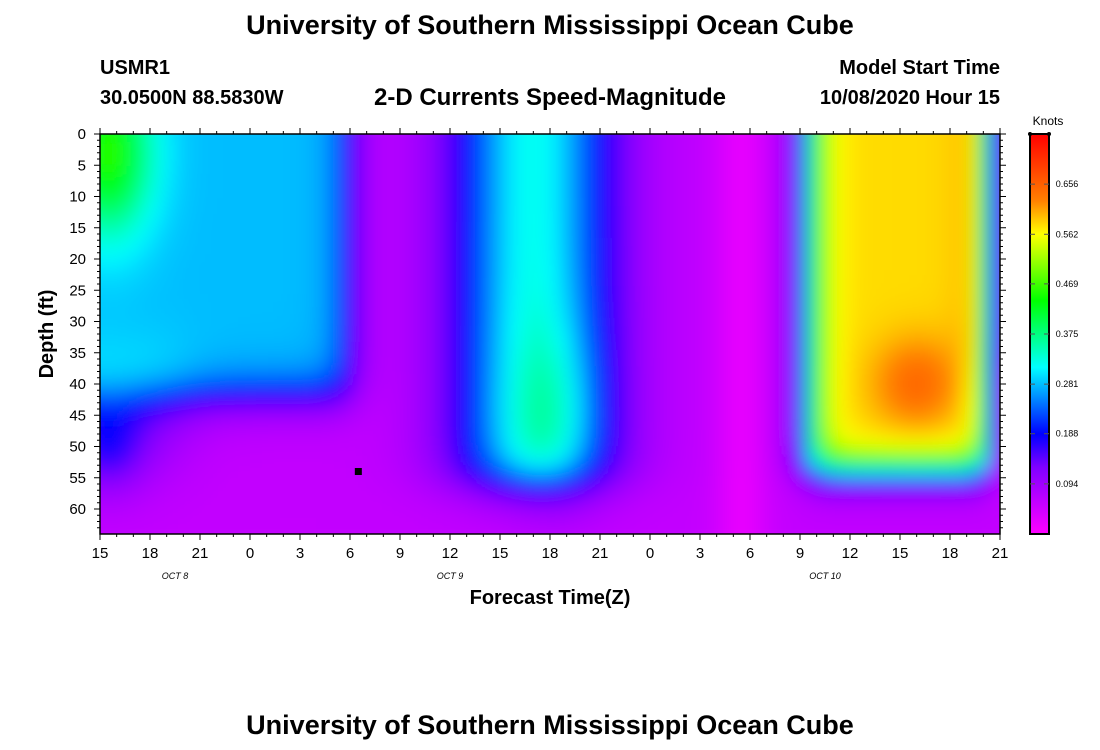 The image size is (1100, 750). I want to click on x-tick-label: 15, so click(500, 553).